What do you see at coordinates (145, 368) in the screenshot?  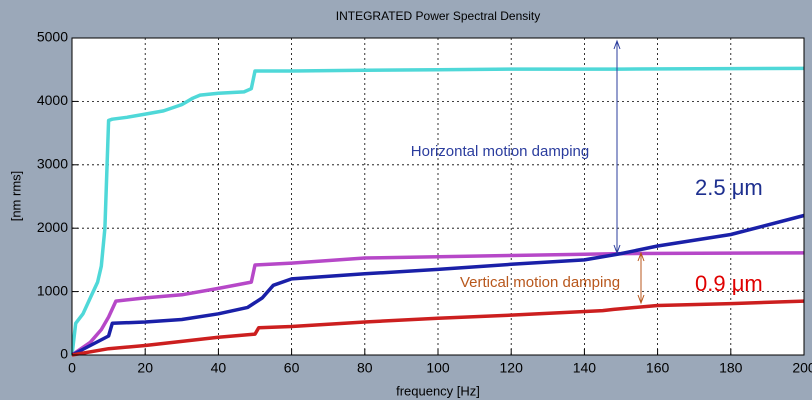 I see `x-tick-label: 20` at bounding box center [145, 368].